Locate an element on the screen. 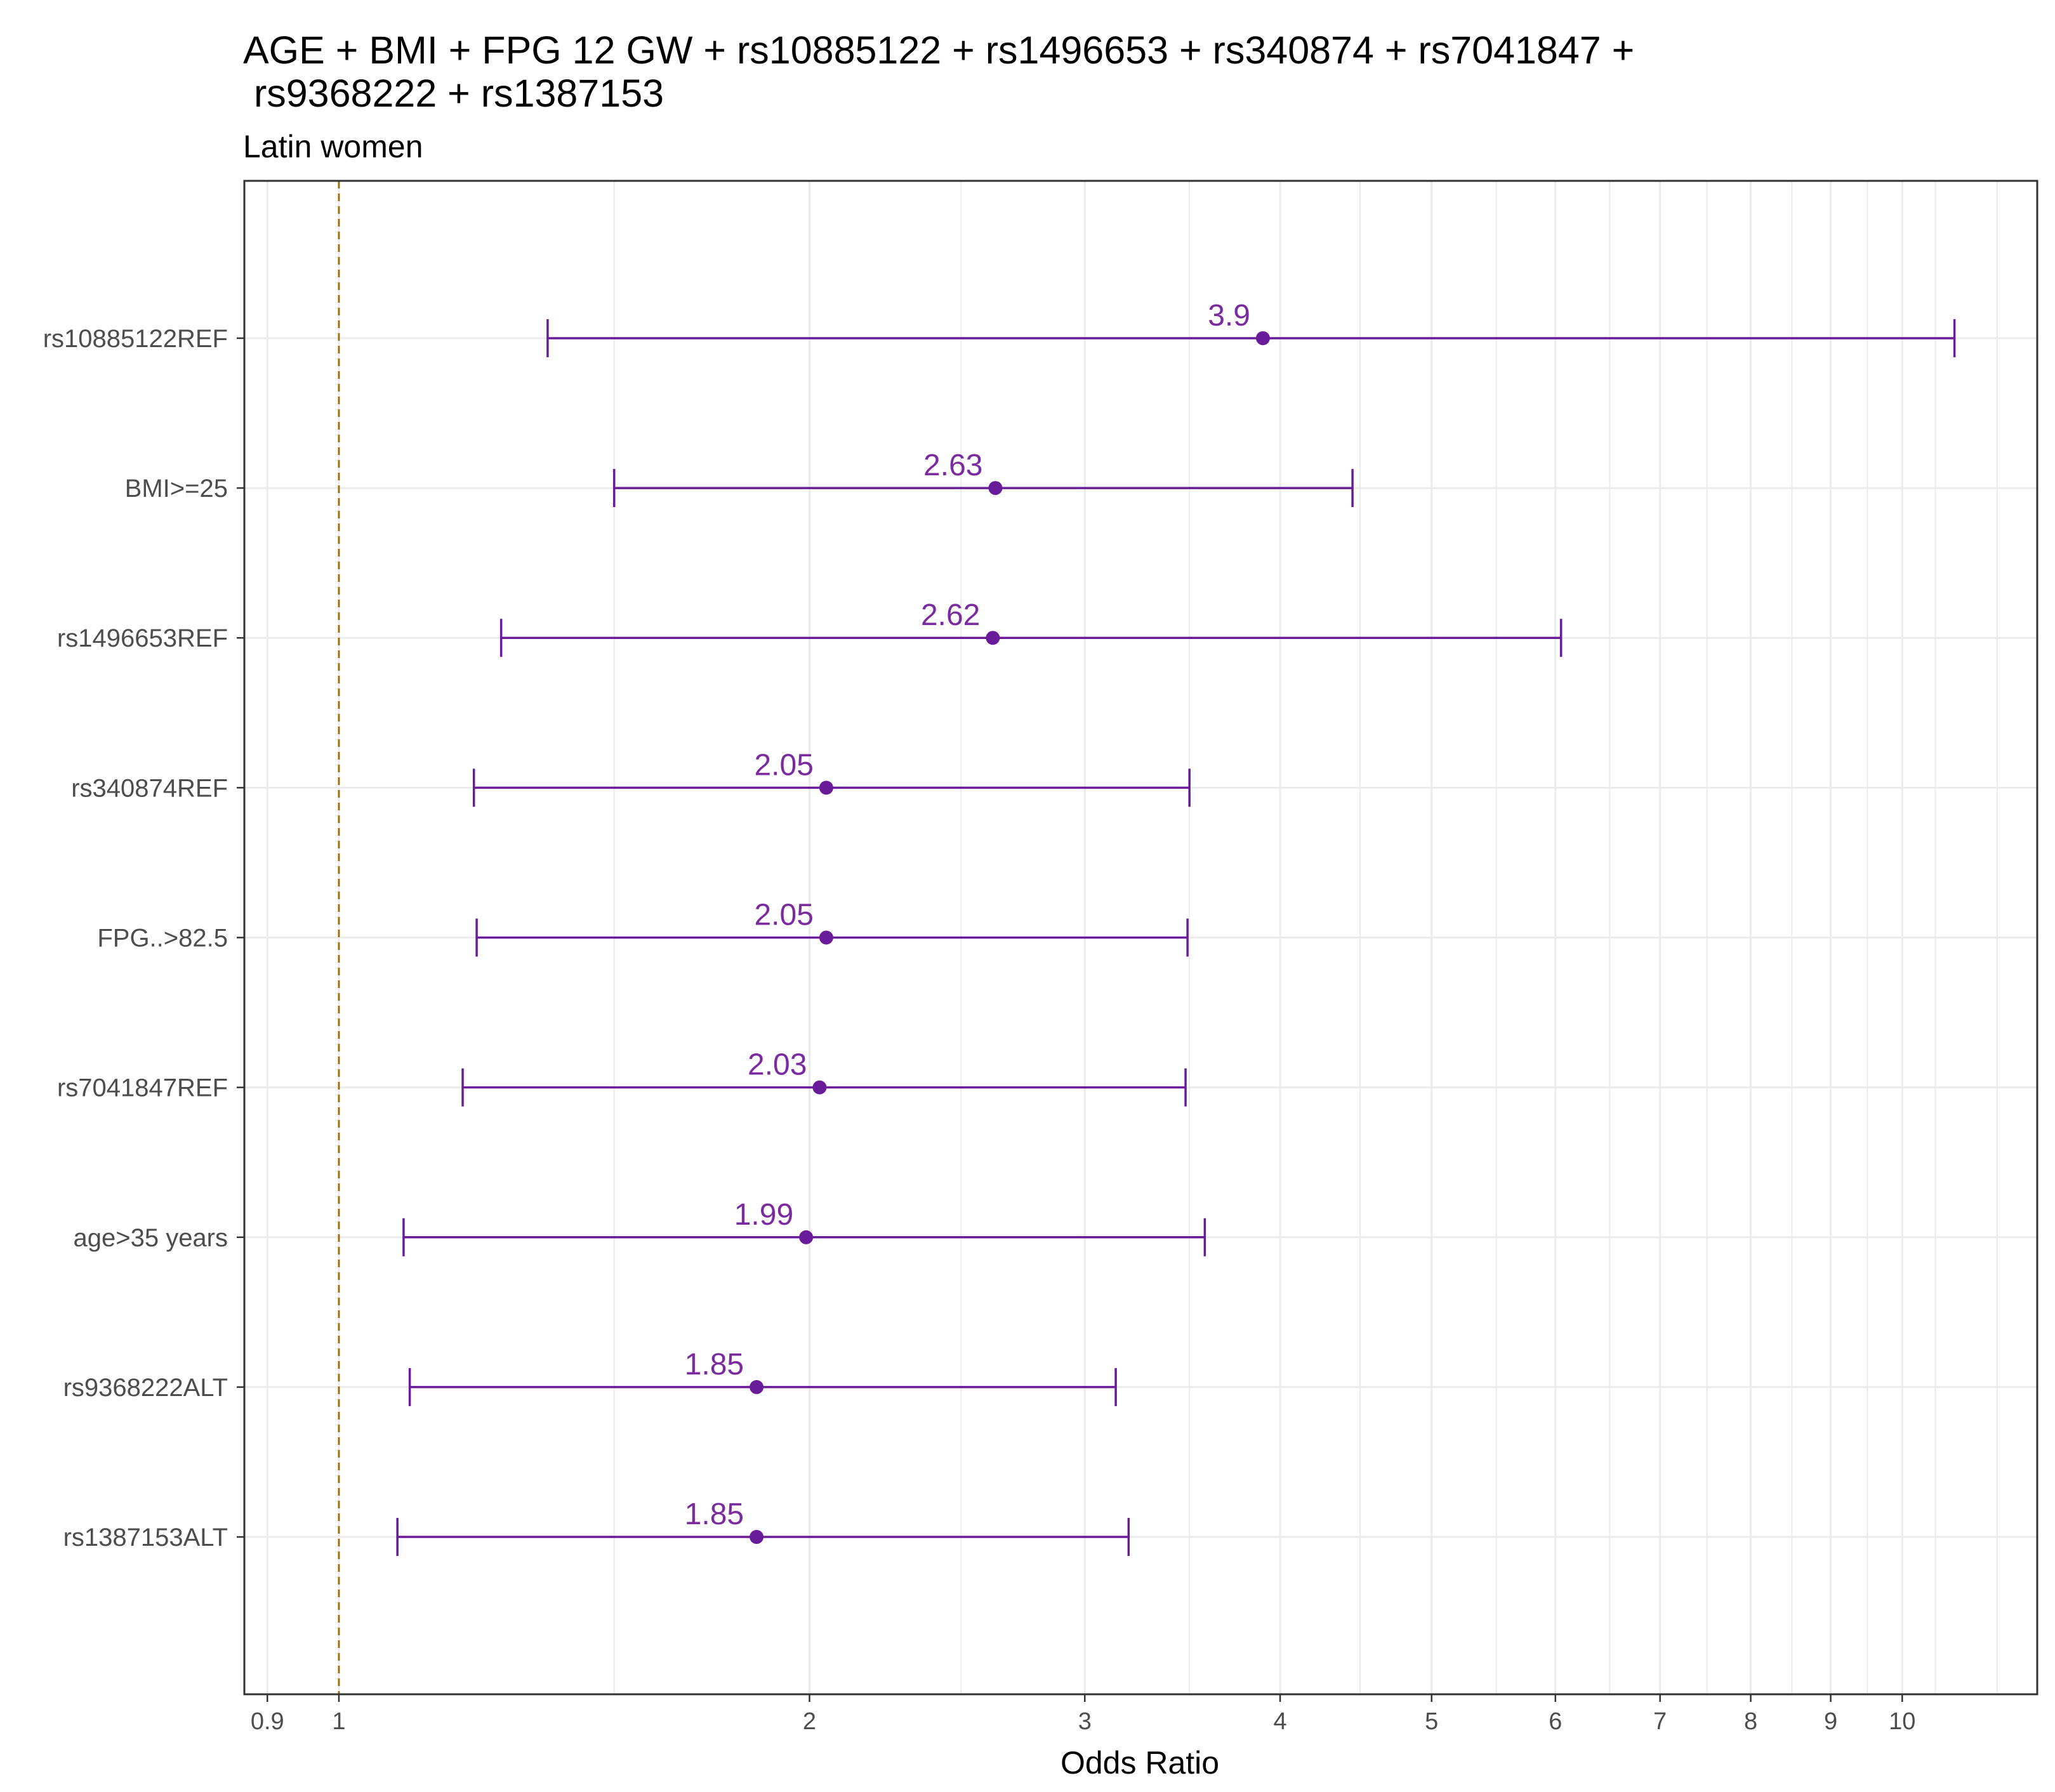  x-tick-label: 4 is located at coordinates (1279, 1722).